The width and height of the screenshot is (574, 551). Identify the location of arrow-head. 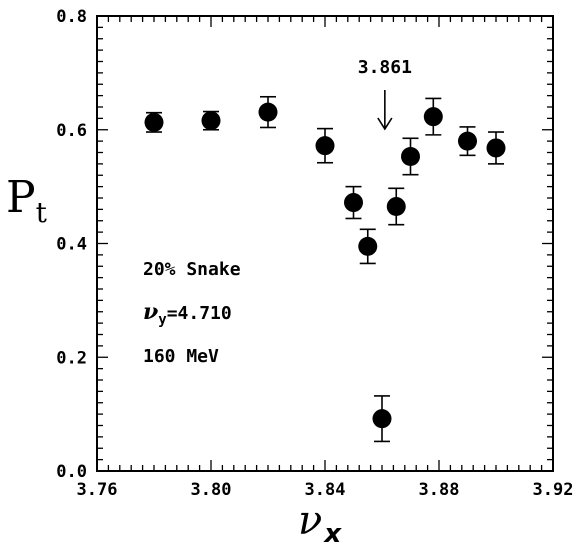
(385, 124).